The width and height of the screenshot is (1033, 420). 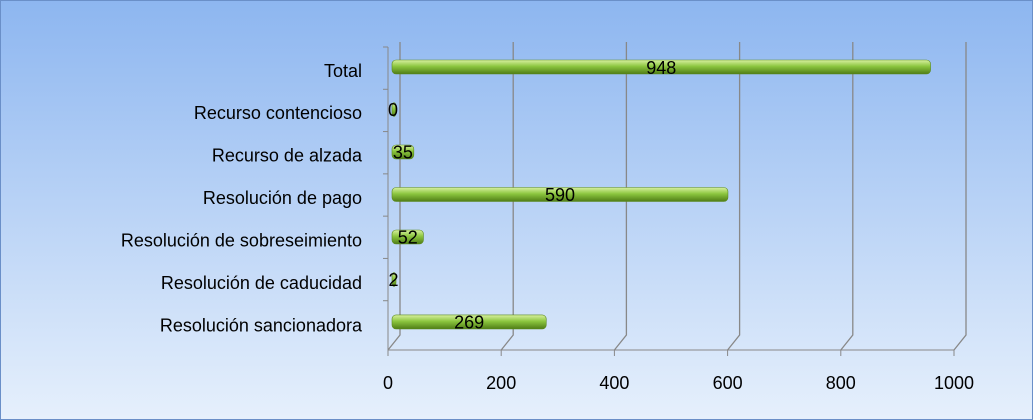 I want to click on data-label: 35, so click(x=403, y=153).